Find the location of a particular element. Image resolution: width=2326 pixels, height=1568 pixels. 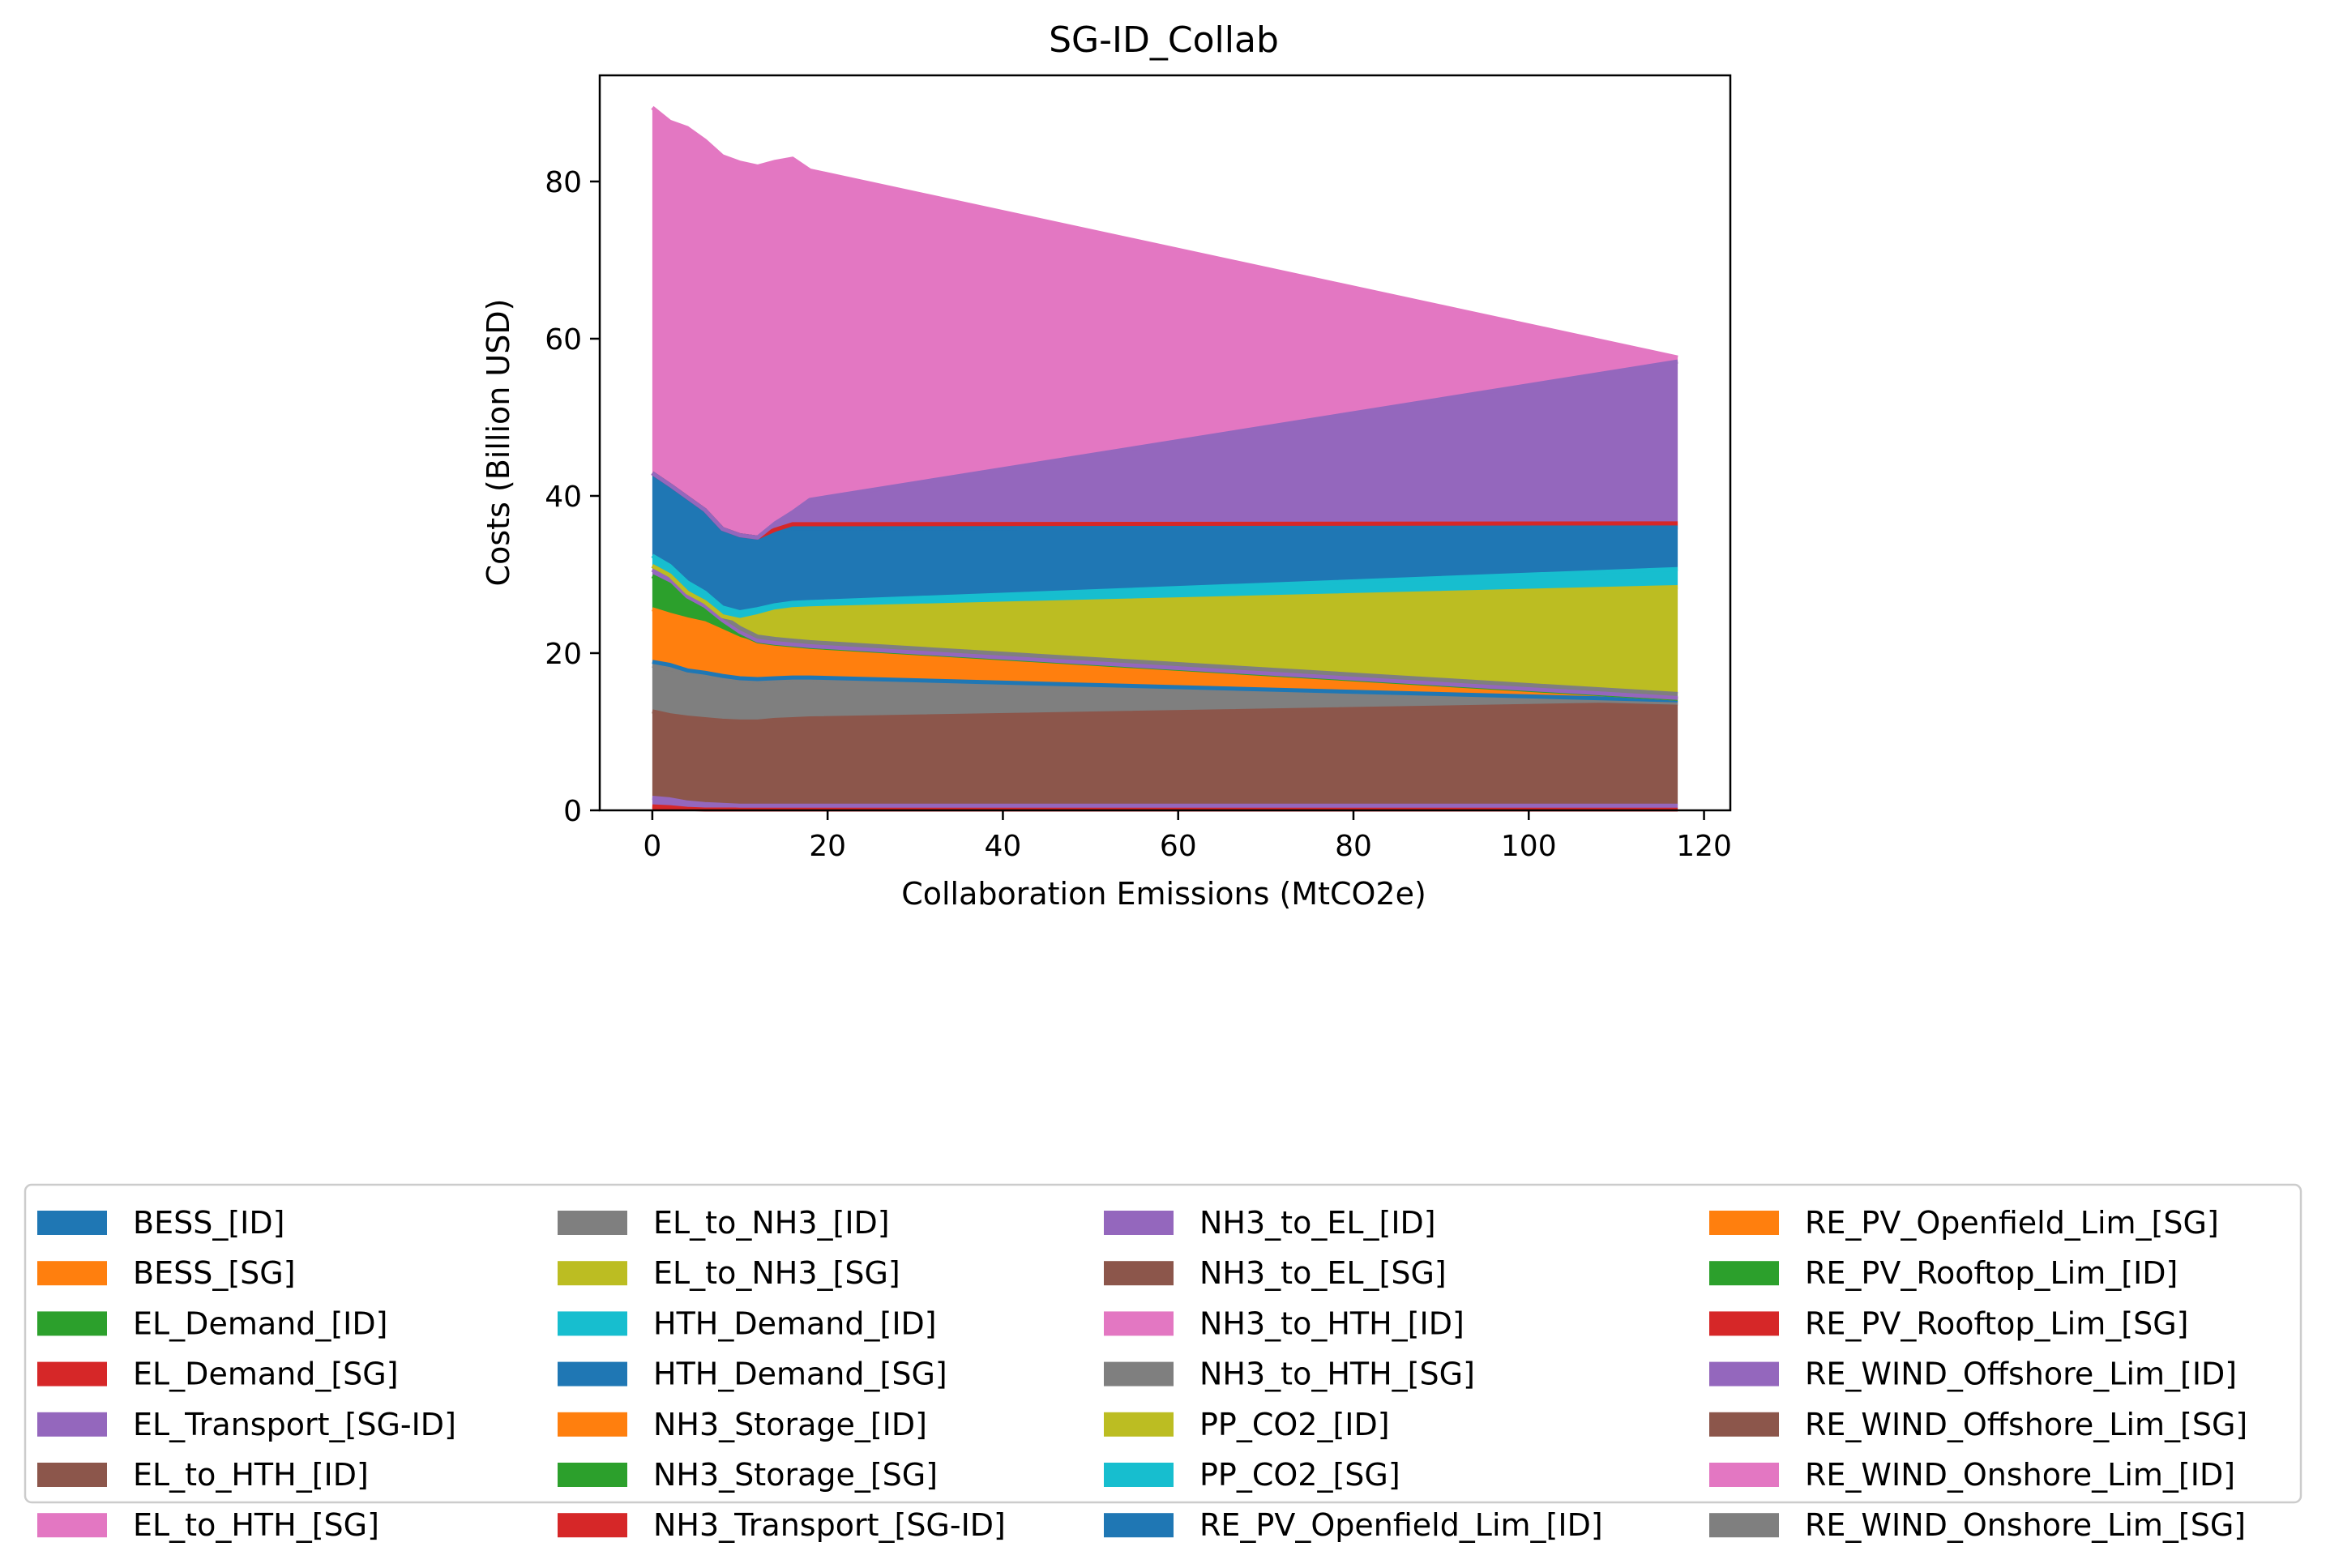

legend-label-re-wind-onshore-lim-id: RE_WIND_Onshore_Lim_[ID] is located at coordinates (2020, 1475).